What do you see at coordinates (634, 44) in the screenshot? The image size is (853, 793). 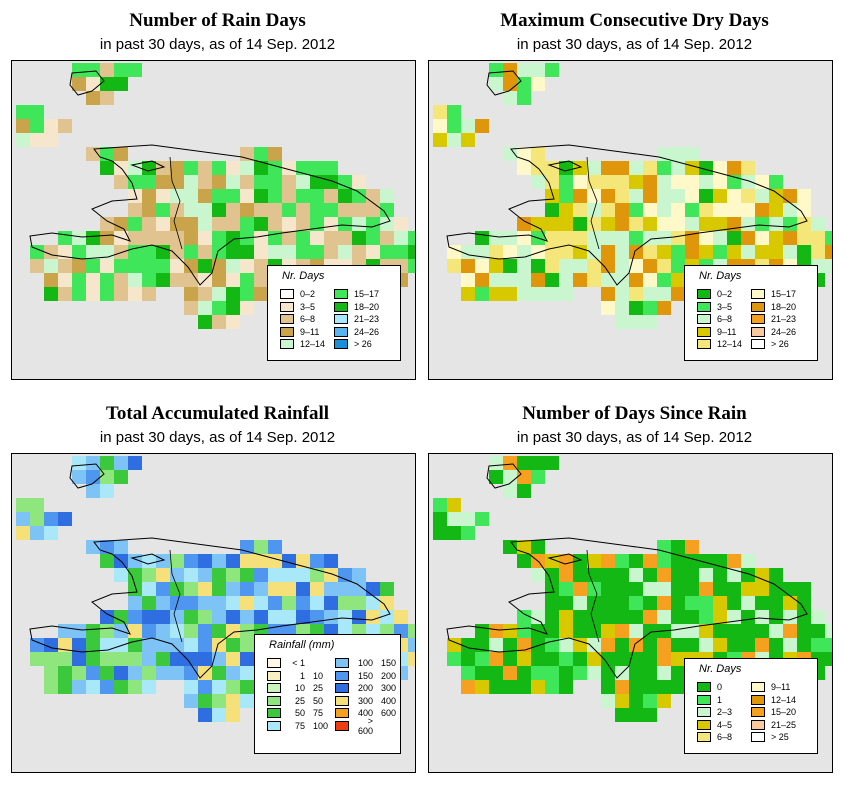 I see `panel-subtitle: in past 30 days, as of 14 Sep. 2012` at bounding box center [634, 44].